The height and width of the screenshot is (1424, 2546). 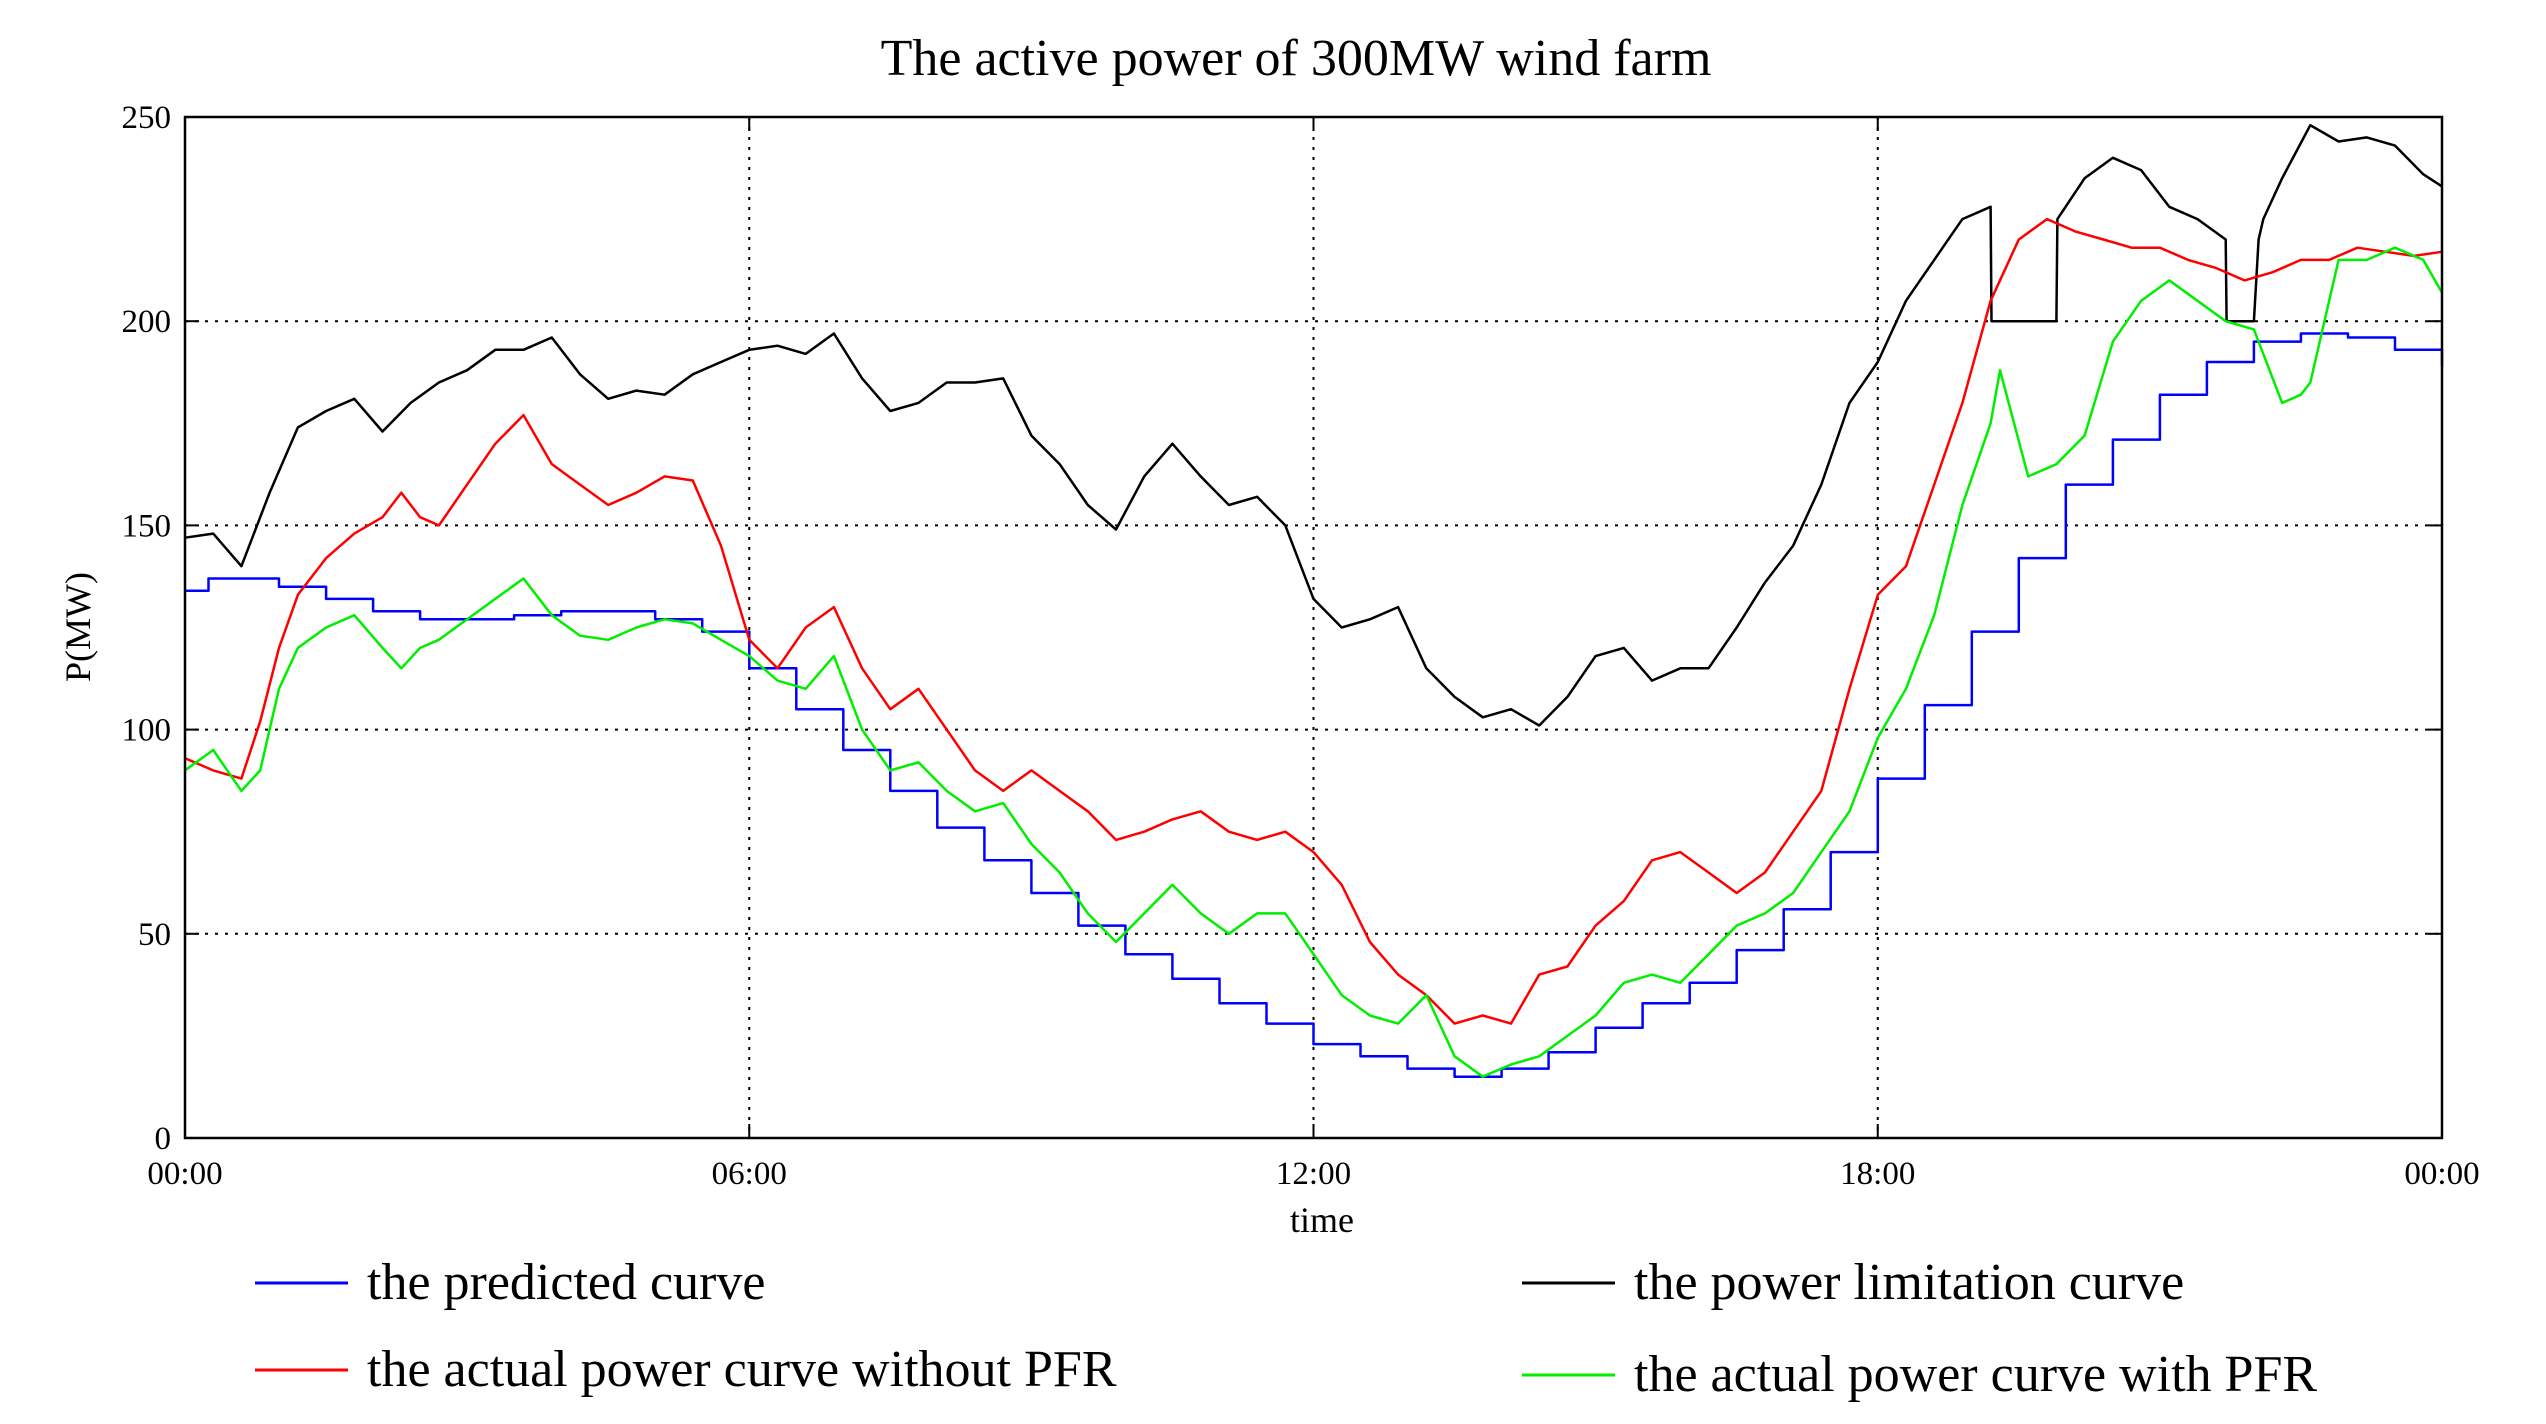 What do you see at coordinates (742, 1369) in the screenshot?
I see `legend-label-the-actual-power-curve-without-pfr: the actual power curve without PFR` at bounding box center [742, 1369].